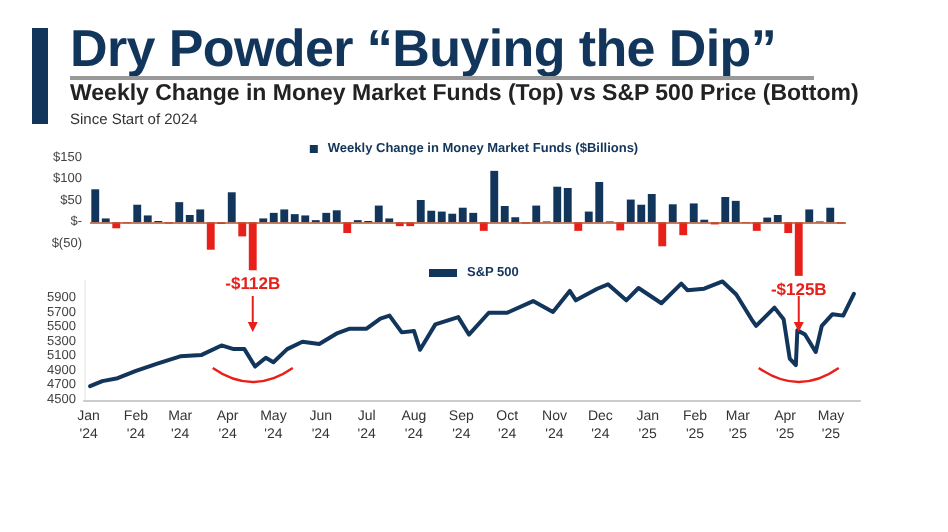  I want to click on data-label: -$112B, so click(253, 283).